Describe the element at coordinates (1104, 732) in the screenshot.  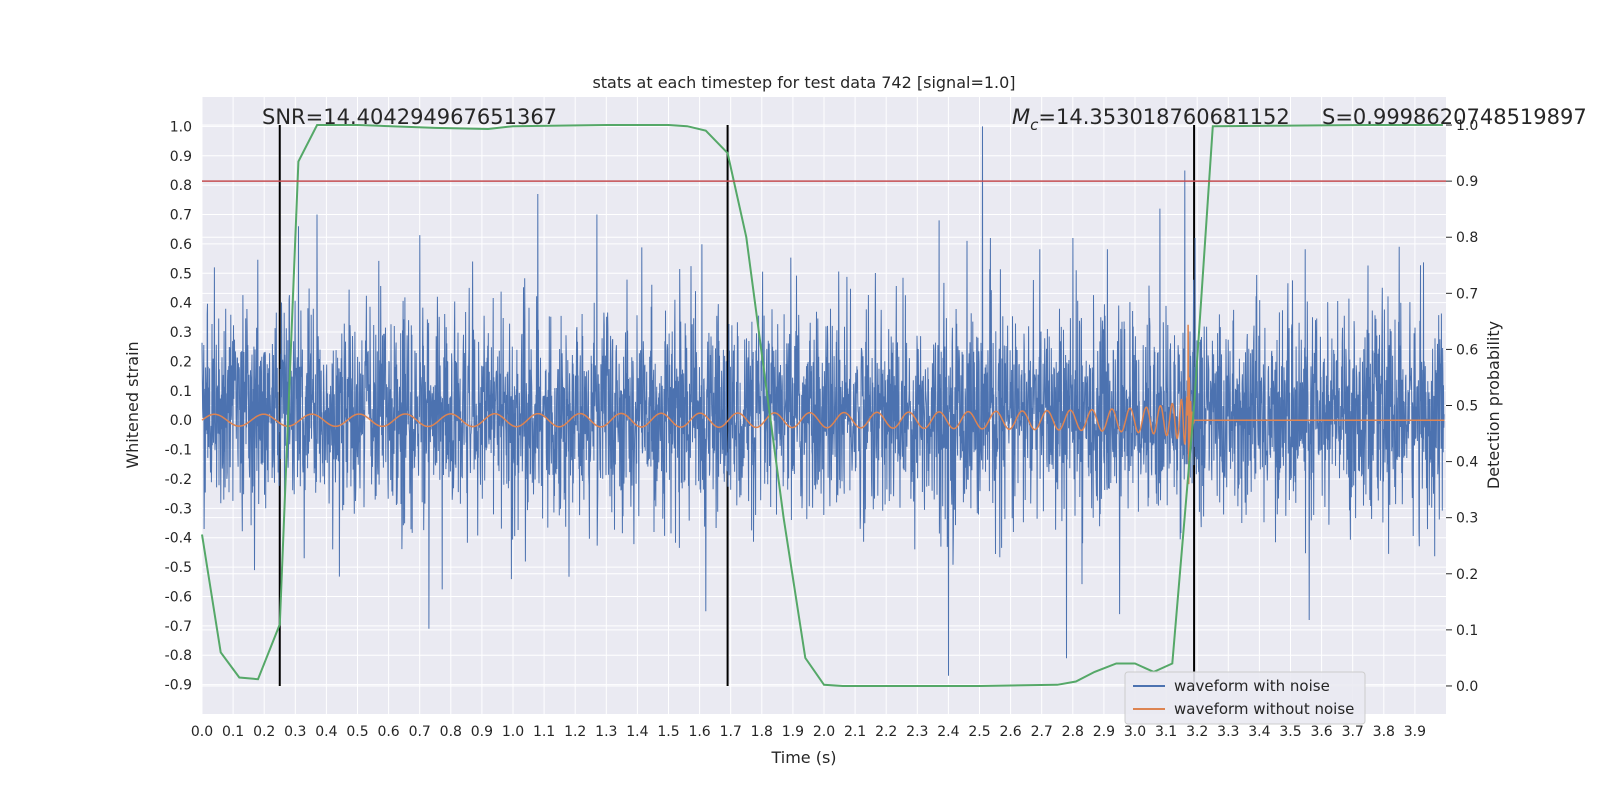
I see `x-tick-label: 2.9` at that location.